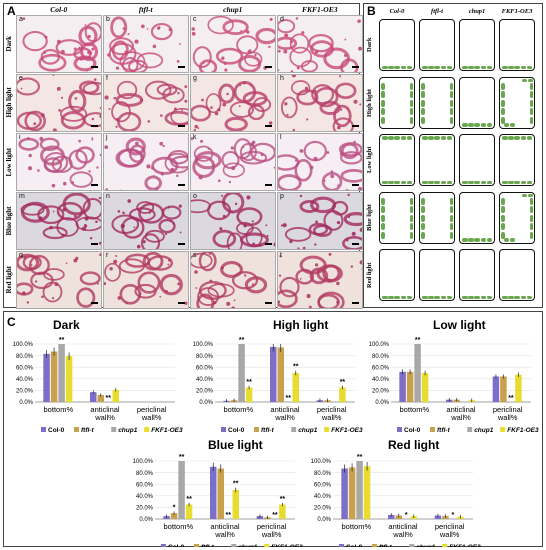  I want to click on micrograph: m, so click(59, 221).